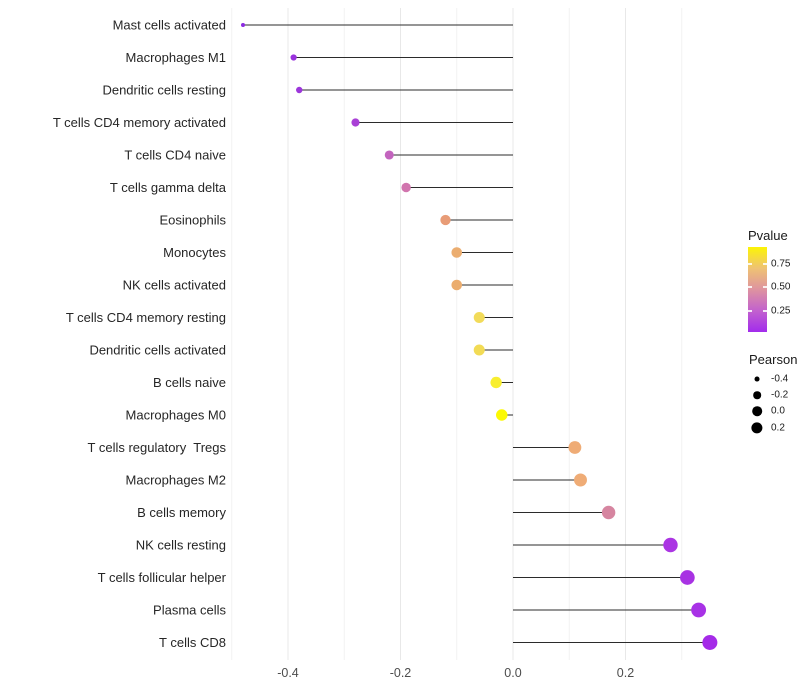 The image size is (800, 700). What do you see at coordinates (169, 25) in the screenshot?
I see `y-axis-label: Mast cells activated` at bounding box center [169, 25].